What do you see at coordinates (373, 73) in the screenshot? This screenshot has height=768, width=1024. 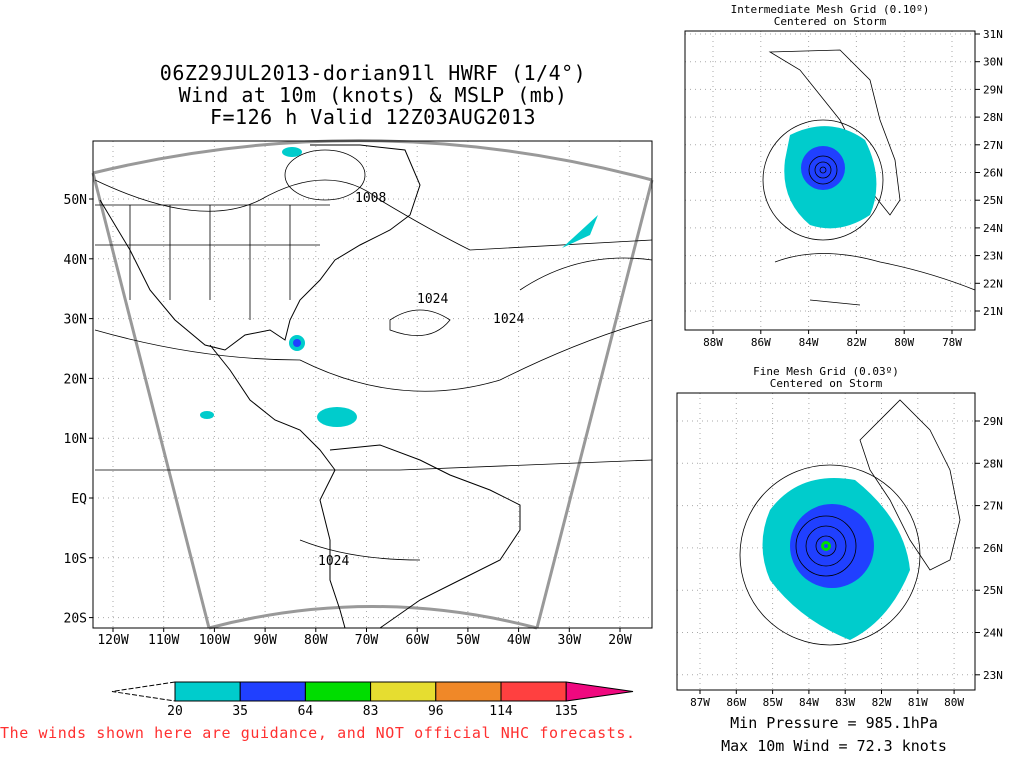 I see `title-line-1: 06Z29JUL2013-dorian91l HWRF (1/4°)` at bounding box center [373, 73].